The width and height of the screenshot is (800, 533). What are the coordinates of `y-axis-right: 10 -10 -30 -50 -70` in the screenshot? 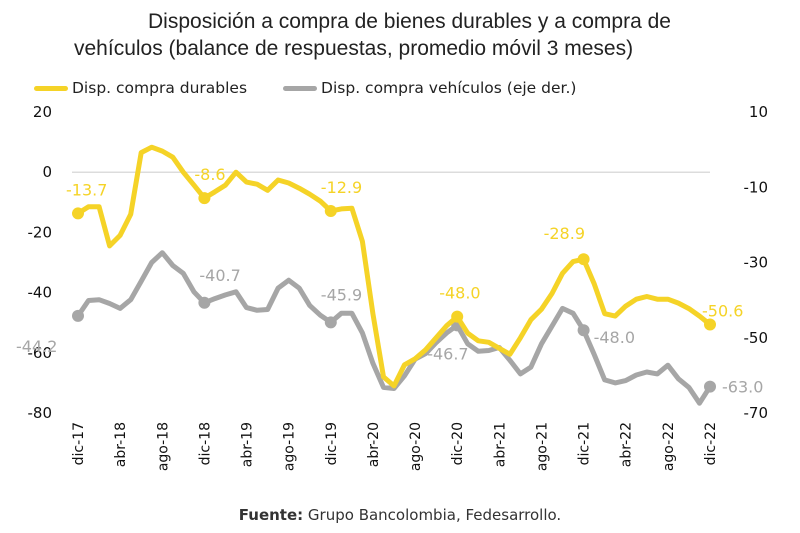 It's located at (756, 262).